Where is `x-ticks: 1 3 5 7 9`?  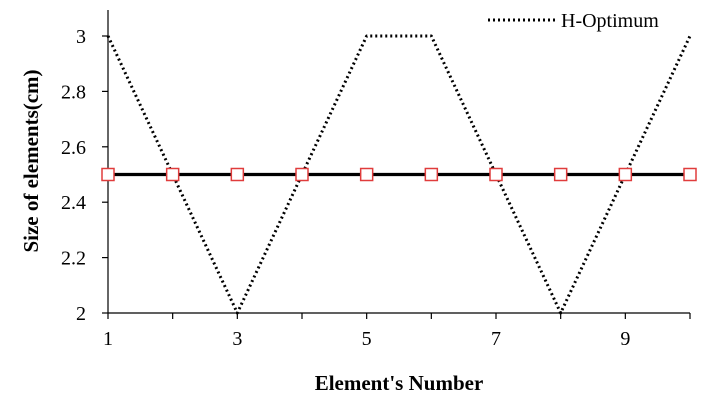 x-ticks: 1 3 5 7 9 is located at coordinates (397, 331).